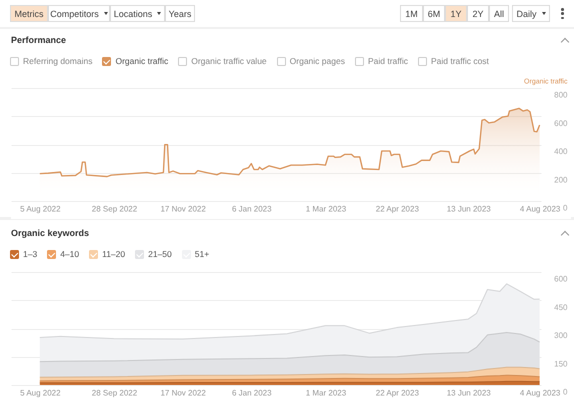 This screenshot has height=403, width=574. I want to click on y-tick-label: 300, so click(561, 335).